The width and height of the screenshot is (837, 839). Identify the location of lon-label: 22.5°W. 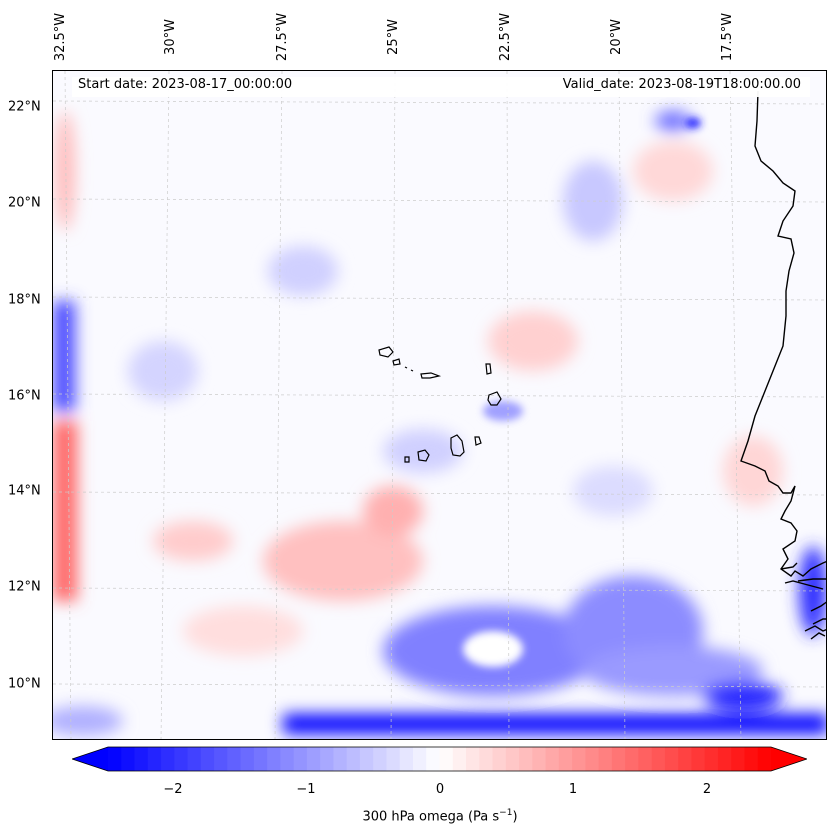
(505, 37).